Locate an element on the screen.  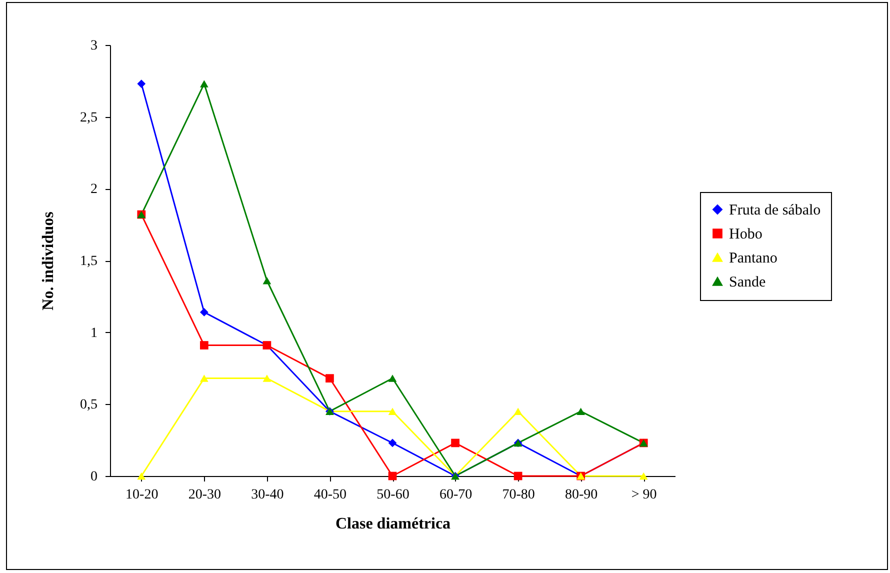
legend-label: Fruta de sábalo is located at coordinates (775, 210).